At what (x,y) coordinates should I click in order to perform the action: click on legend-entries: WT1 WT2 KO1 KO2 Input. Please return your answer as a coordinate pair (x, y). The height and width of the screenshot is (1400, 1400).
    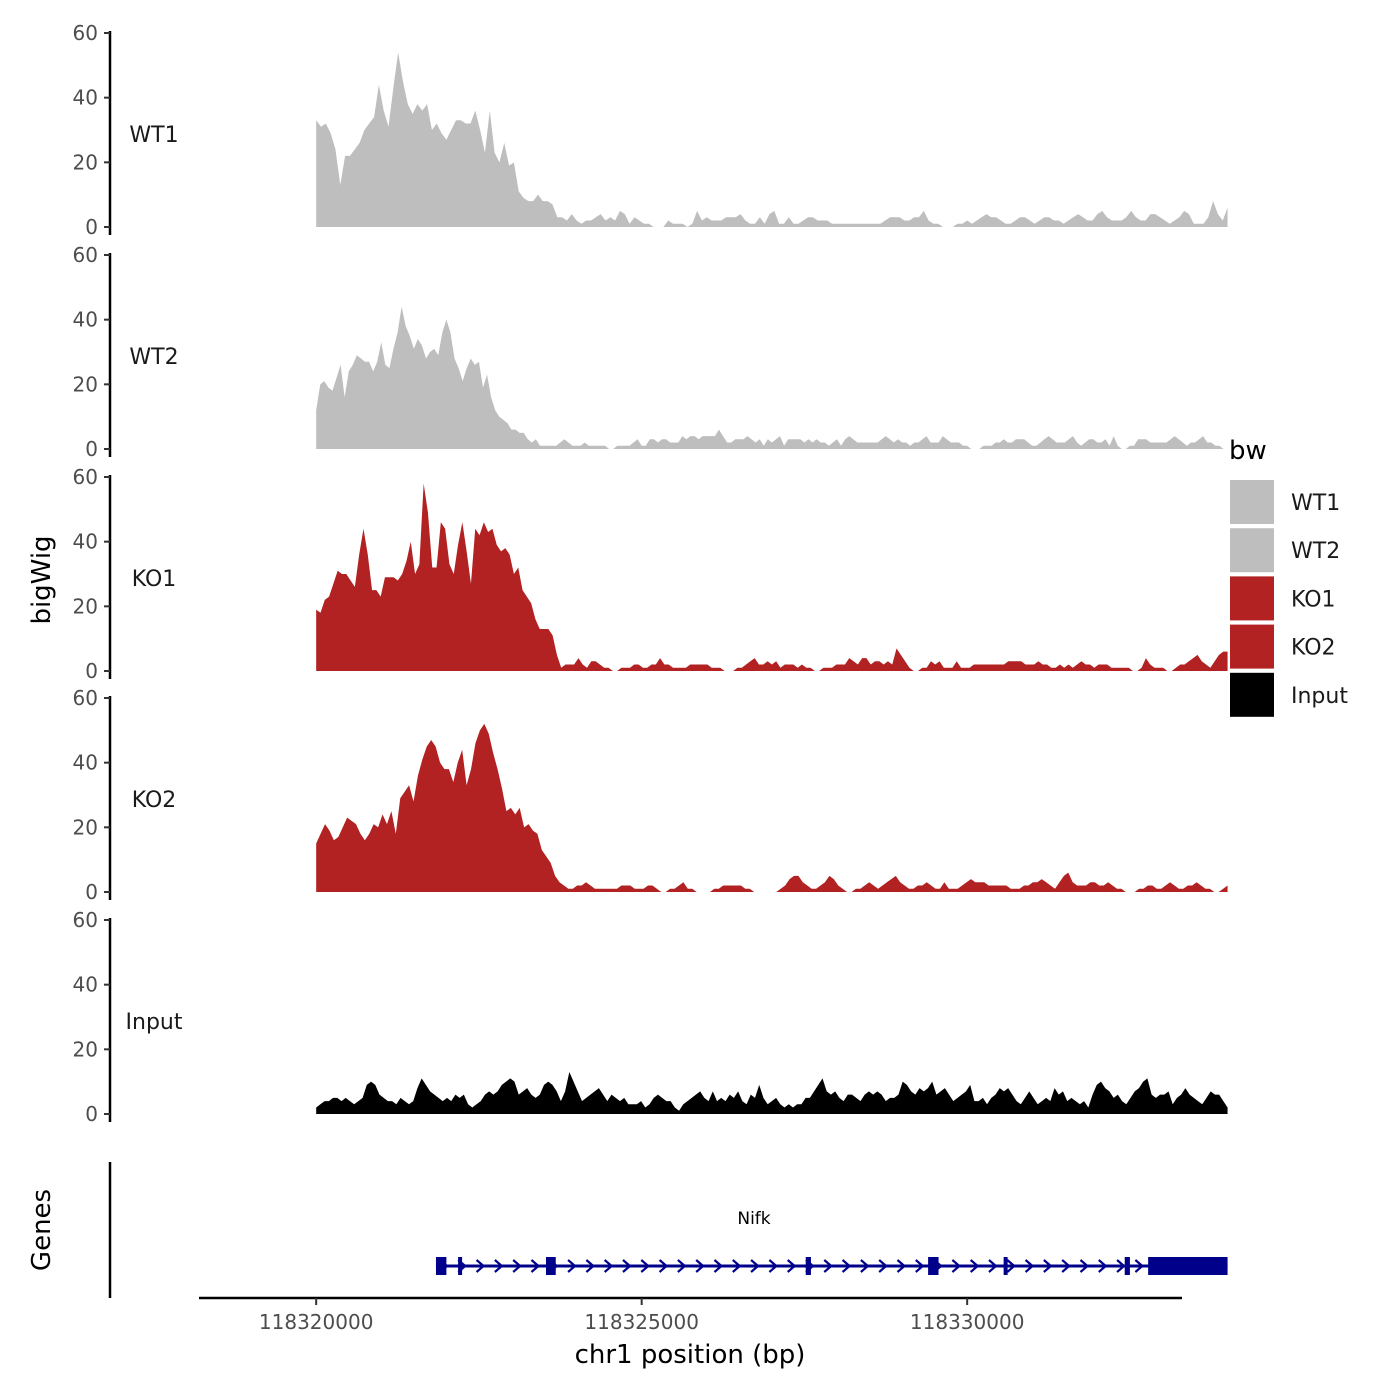
    Looking at the image, I should click on (1289, 598).